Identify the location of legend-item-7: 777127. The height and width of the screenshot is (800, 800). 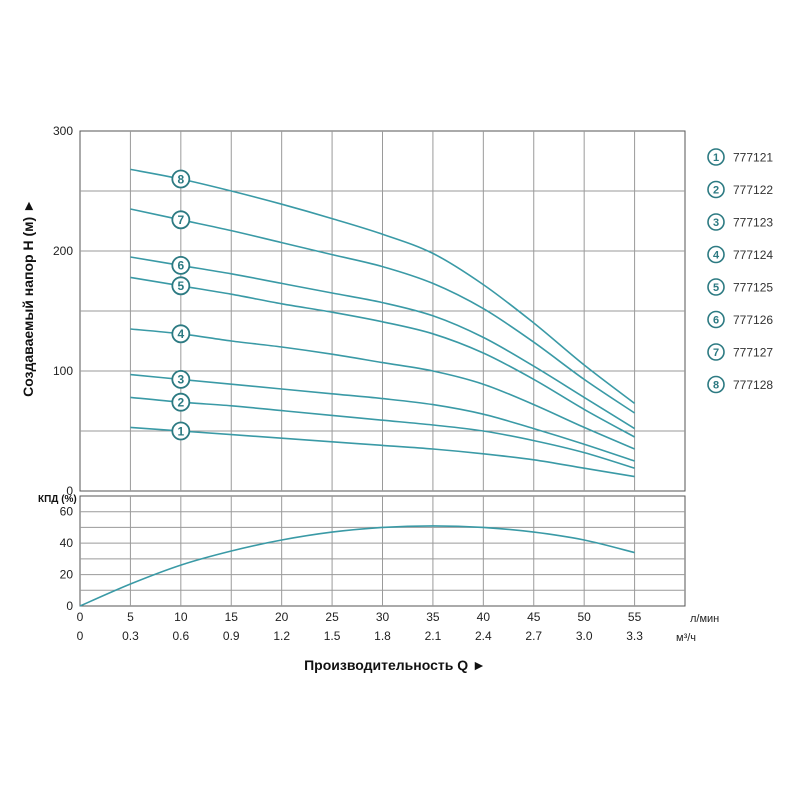
(753, 353).